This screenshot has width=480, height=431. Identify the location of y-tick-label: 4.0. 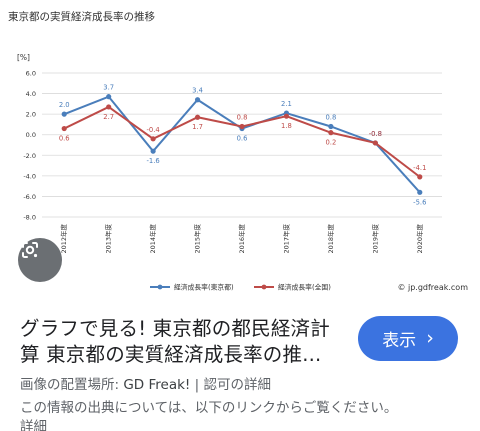
(31, 94).